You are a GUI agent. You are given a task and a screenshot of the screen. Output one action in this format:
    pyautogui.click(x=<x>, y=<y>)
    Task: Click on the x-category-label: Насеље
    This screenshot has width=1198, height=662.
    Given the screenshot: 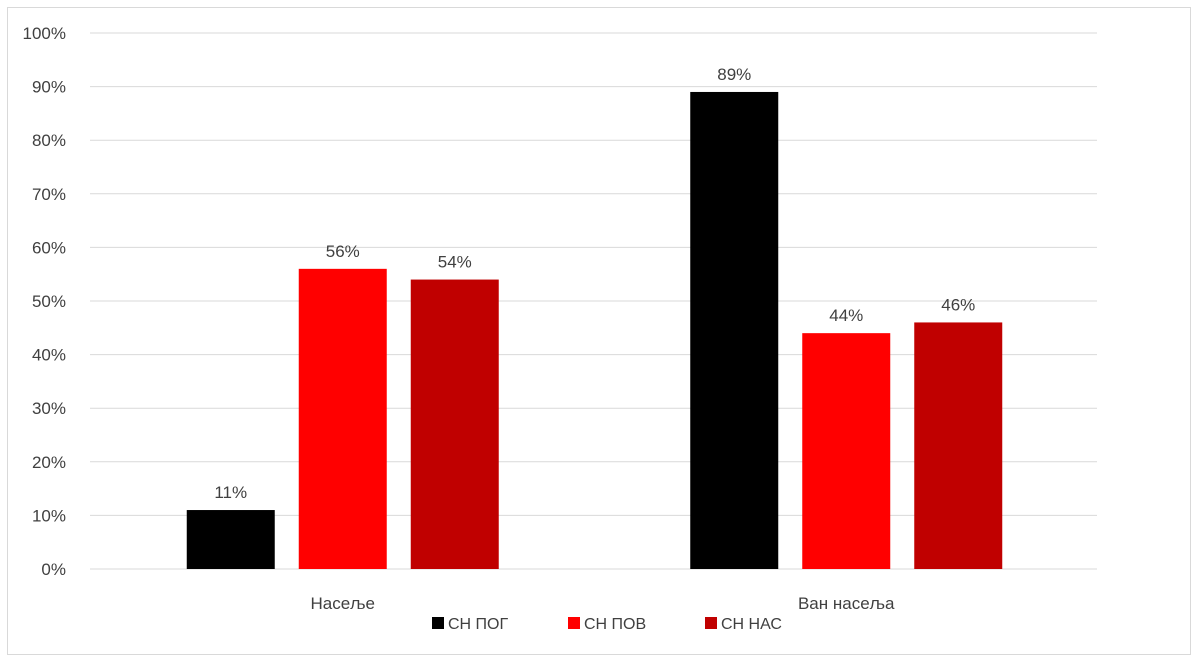 What is the action you would take?
    pyautogui.click(x=342, y=603)
    